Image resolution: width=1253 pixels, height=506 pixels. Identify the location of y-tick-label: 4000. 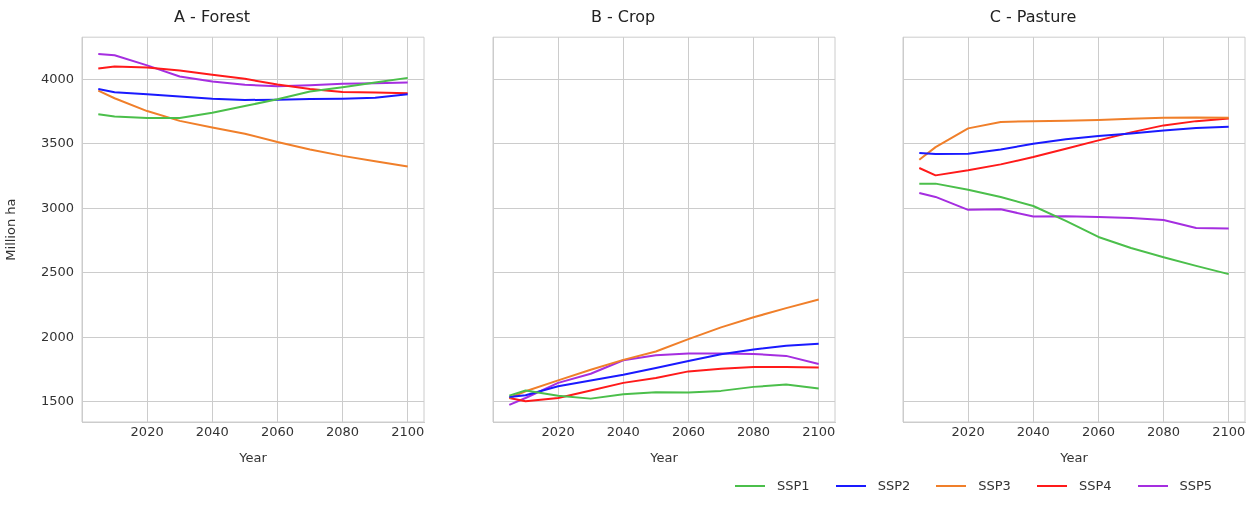
(57, 78).